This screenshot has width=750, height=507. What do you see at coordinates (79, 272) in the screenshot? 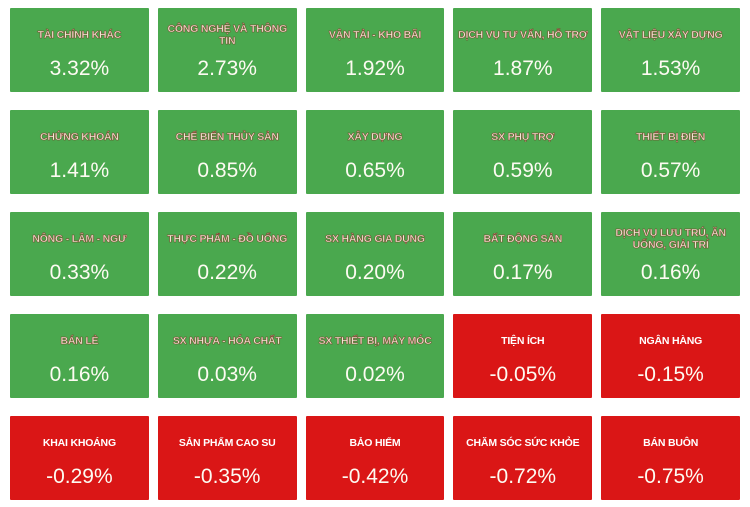
I see `sector-change-value: 0.33%` at bounding box center [79, 272].